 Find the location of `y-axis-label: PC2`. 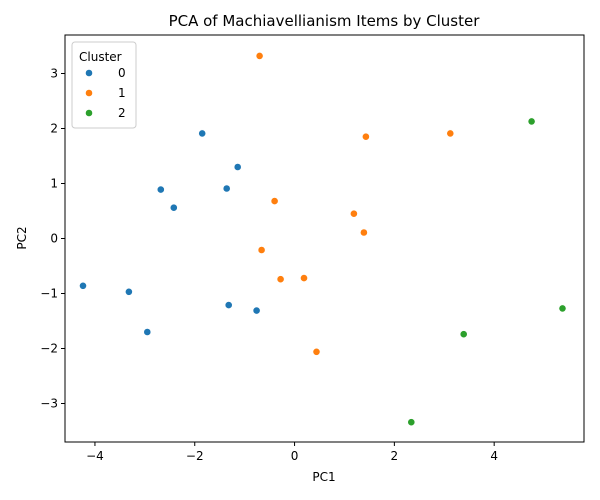

y-axis-label: PC2 is located at coordinates (22, 237).